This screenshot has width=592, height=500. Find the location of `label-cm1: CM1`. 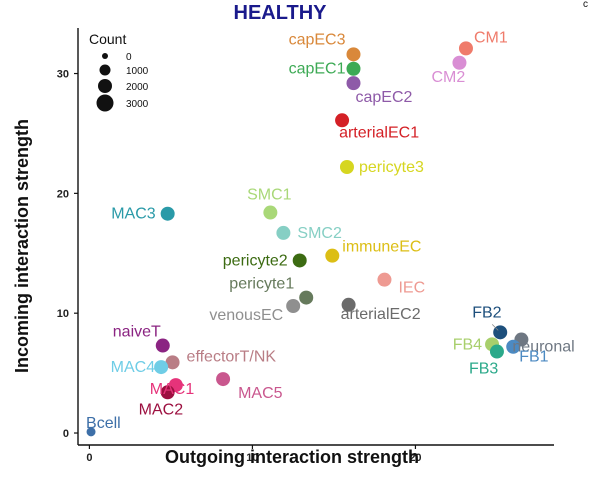

label-cm1: CM1 is located at coordinates (491, 37).